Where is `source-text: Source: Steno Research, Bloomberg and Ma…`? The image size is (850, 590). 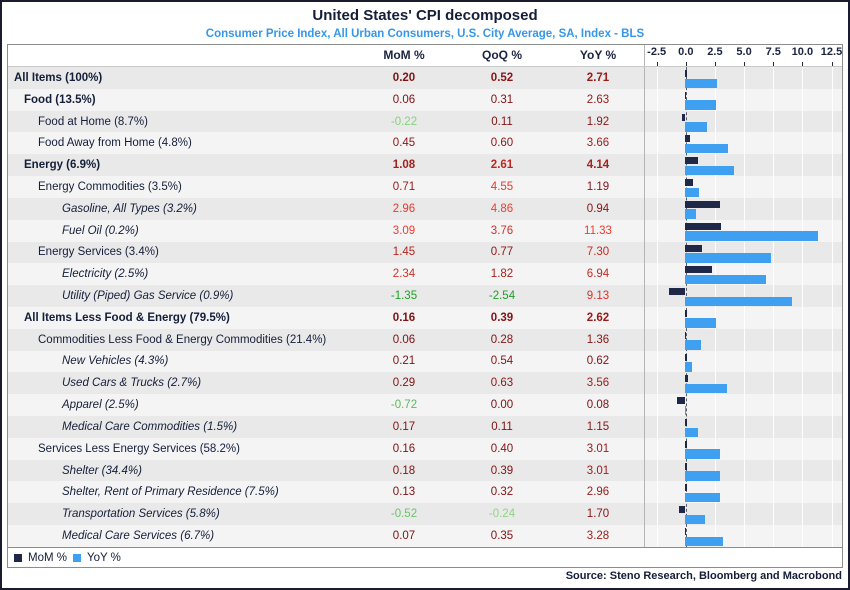
source-text: Source: Steno Research, Bloomberg and Ma… is located at coordinates (703, 576).